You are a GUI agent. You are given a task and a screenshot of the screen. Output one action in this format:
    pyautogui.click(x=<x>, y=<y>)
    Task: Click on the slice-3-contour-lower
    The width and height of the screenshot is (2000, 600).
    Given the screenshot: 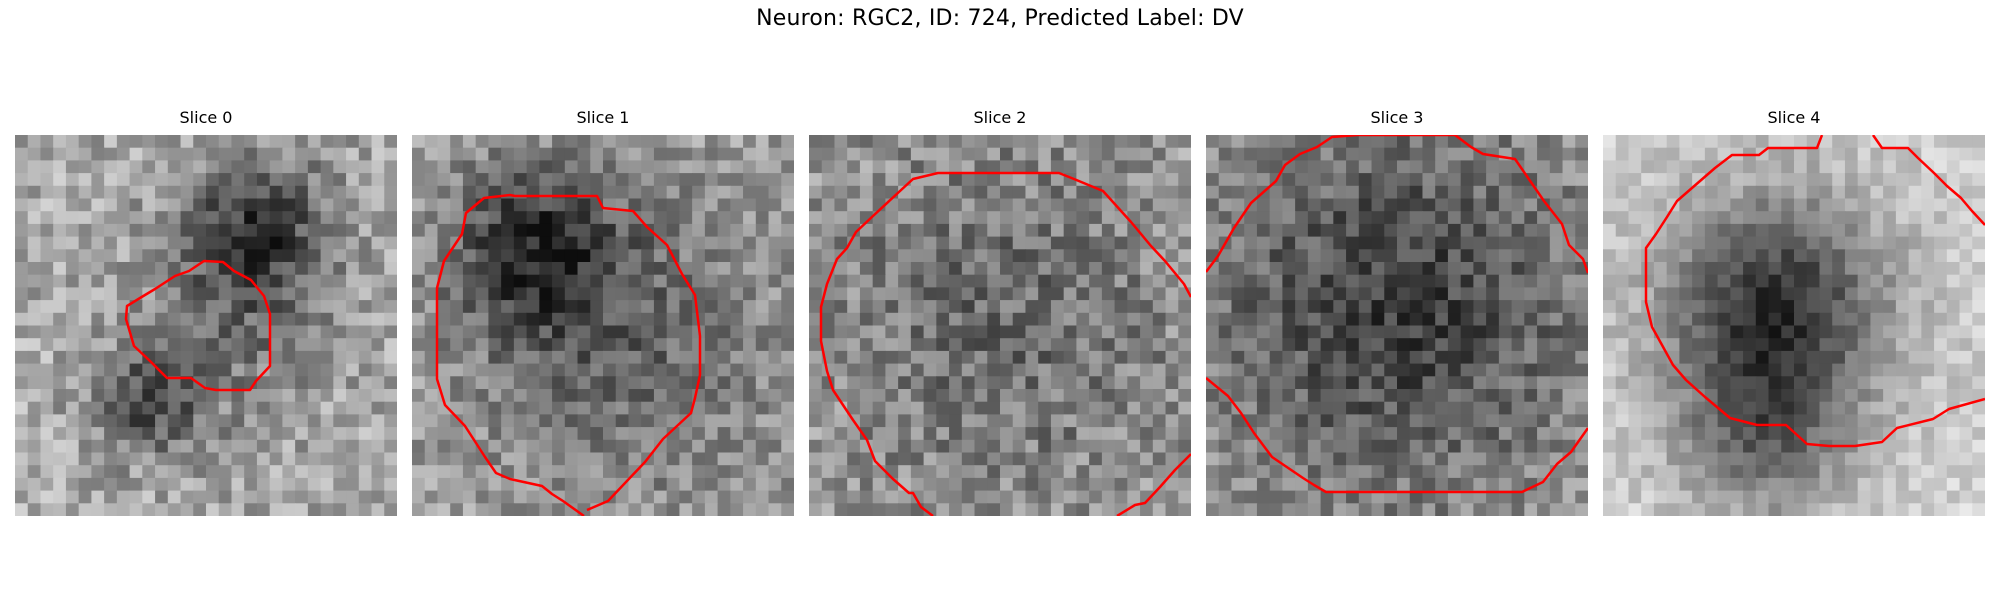 What is the action you would take?
    pyautogui.click(x=1397, y=435)
    